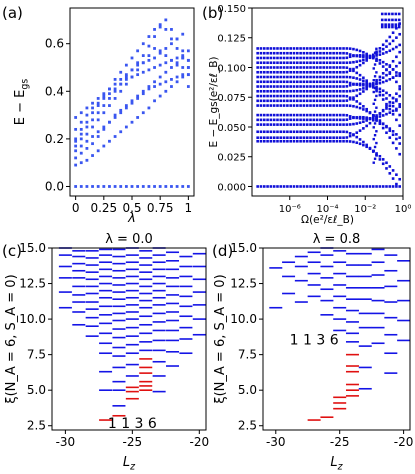 Image resolution: width=415 pixels, height=474 pixels. Describe the element at coordinates (12, 13) in the screenshot. I see `panel-label-a: (a)` at that location.